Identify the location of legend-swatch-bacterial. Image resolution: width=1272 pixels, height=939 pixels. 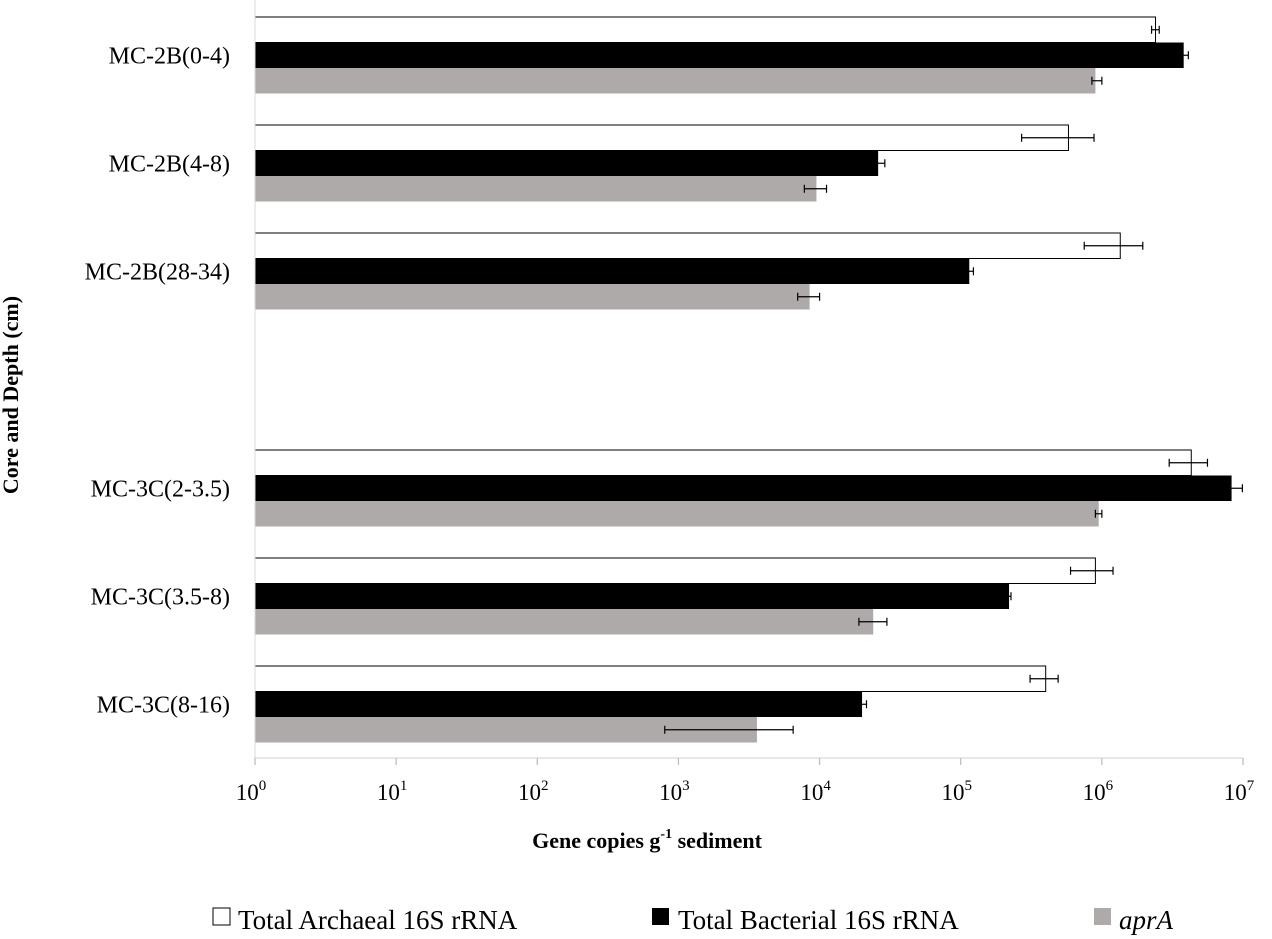
(660, 916).